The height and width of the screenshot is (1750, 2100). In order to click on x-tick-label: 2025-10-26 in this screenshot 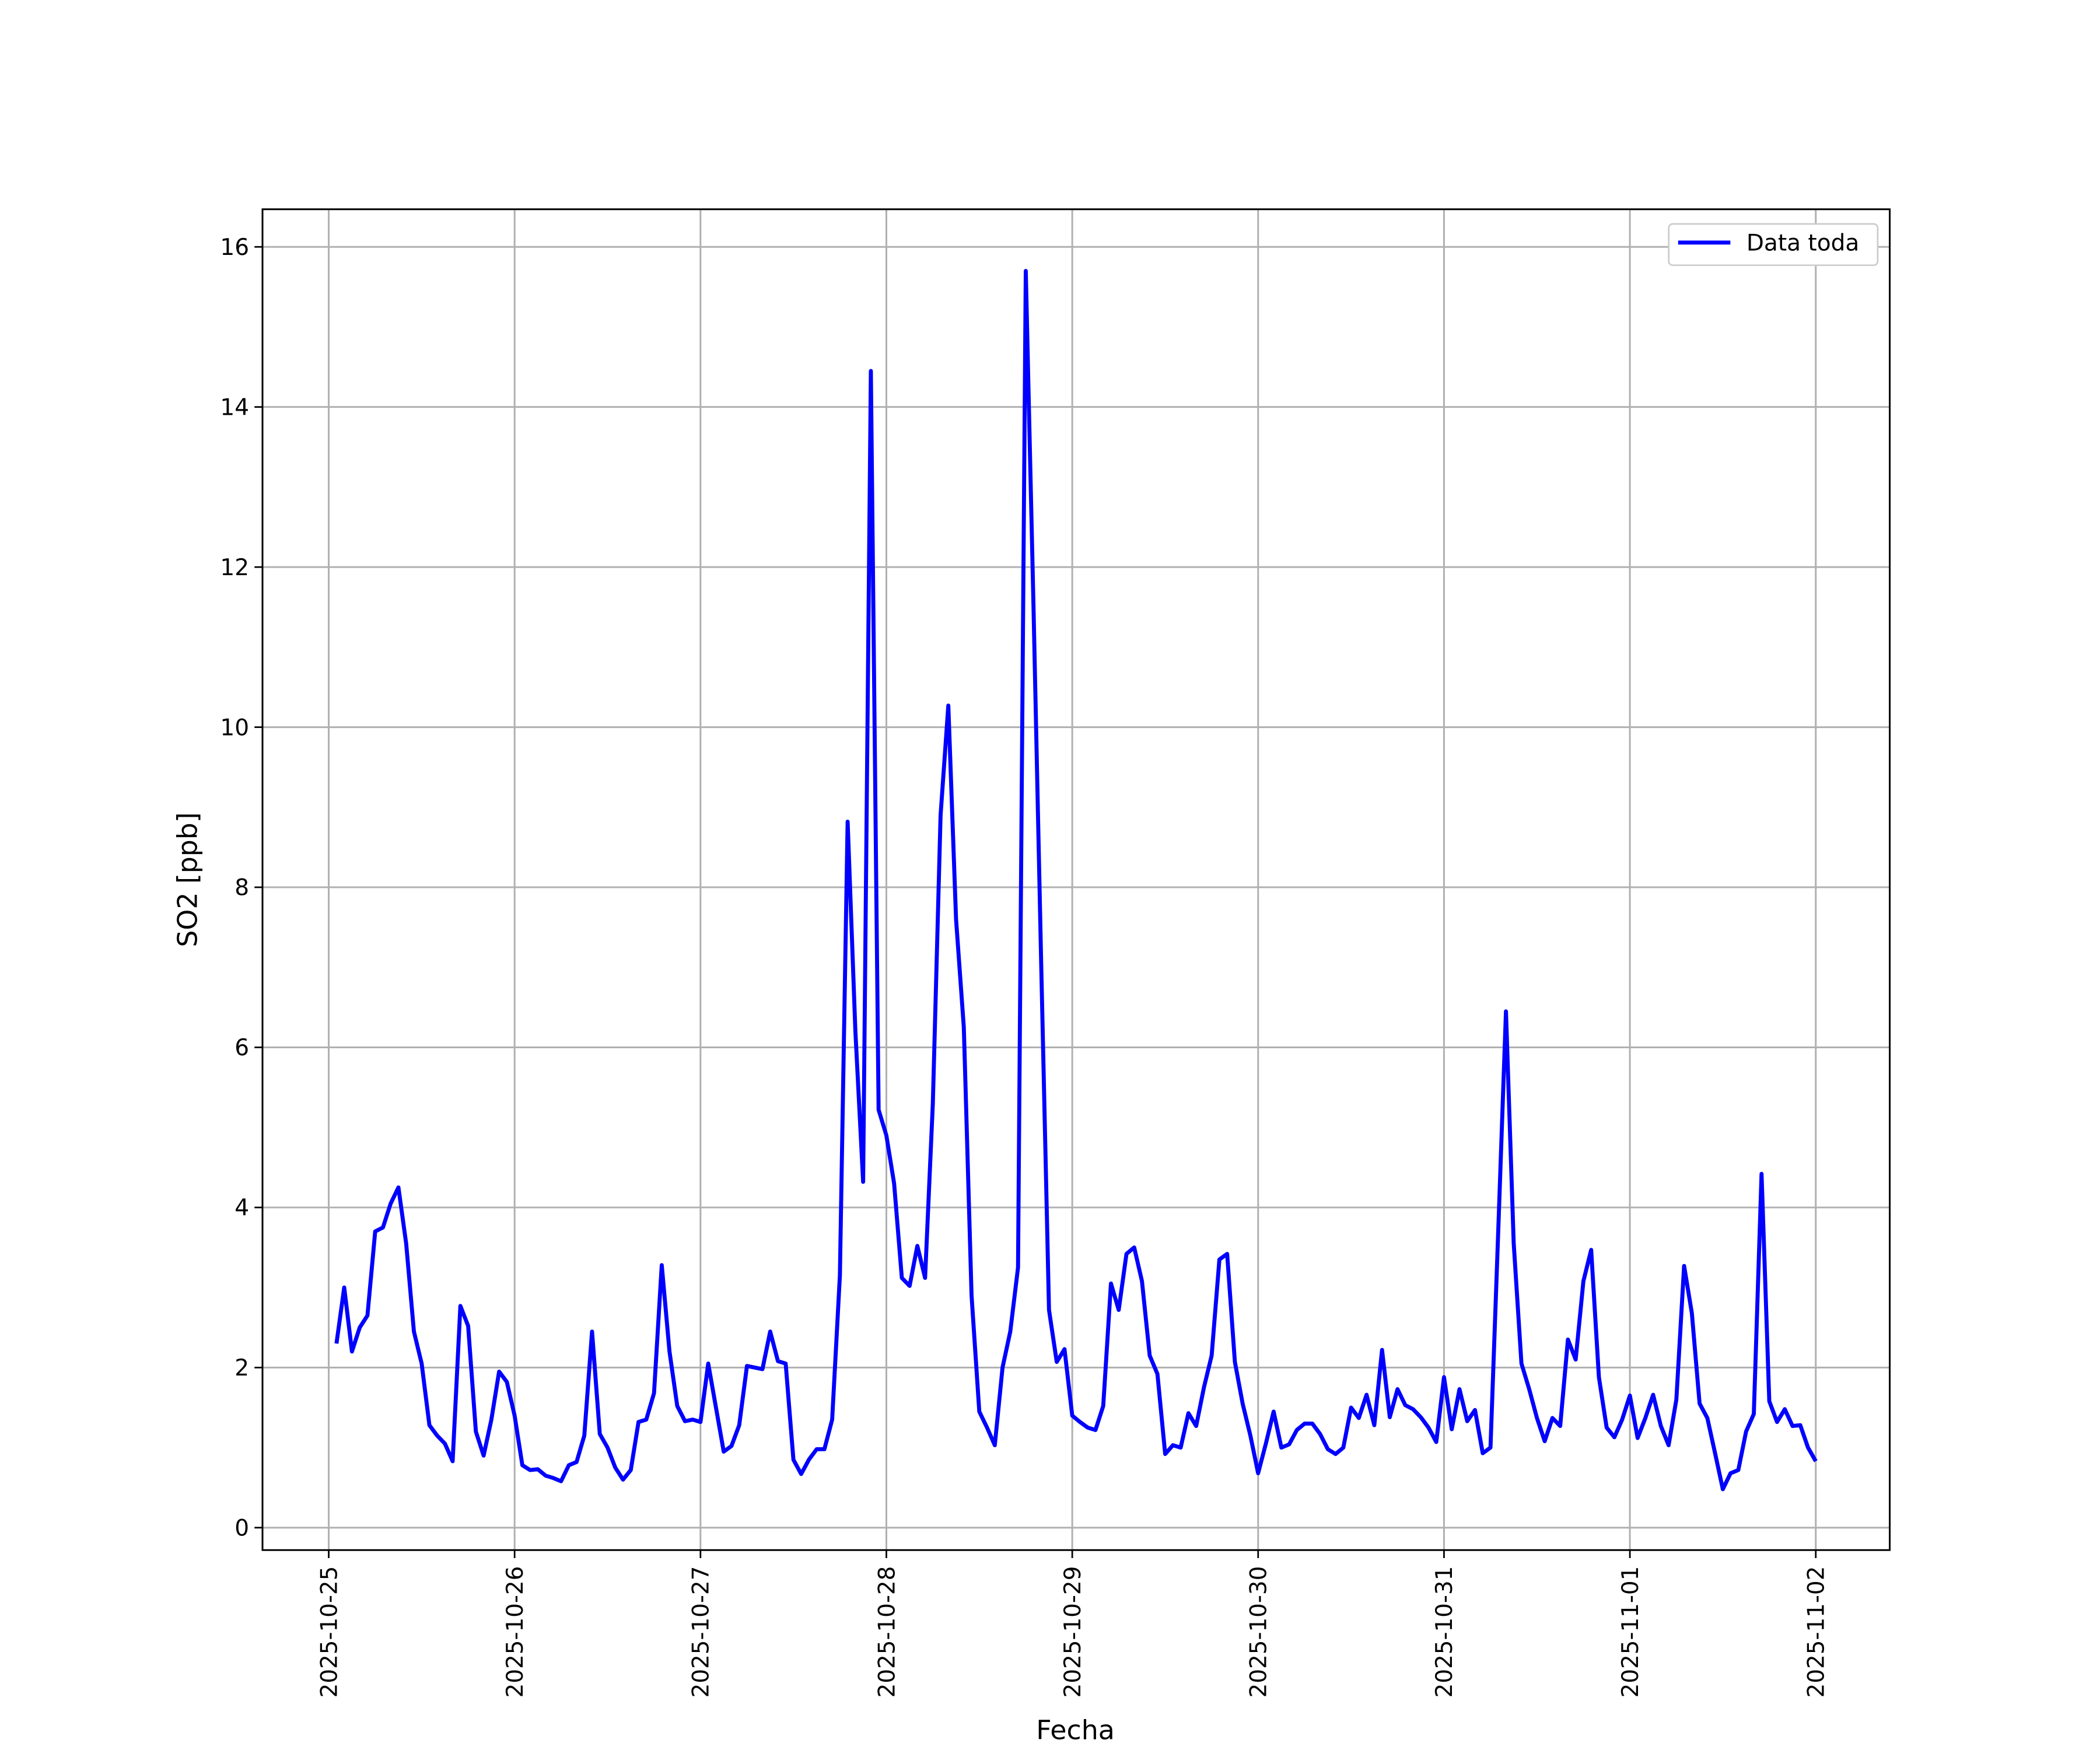, I will do `click(515, 1632)`.